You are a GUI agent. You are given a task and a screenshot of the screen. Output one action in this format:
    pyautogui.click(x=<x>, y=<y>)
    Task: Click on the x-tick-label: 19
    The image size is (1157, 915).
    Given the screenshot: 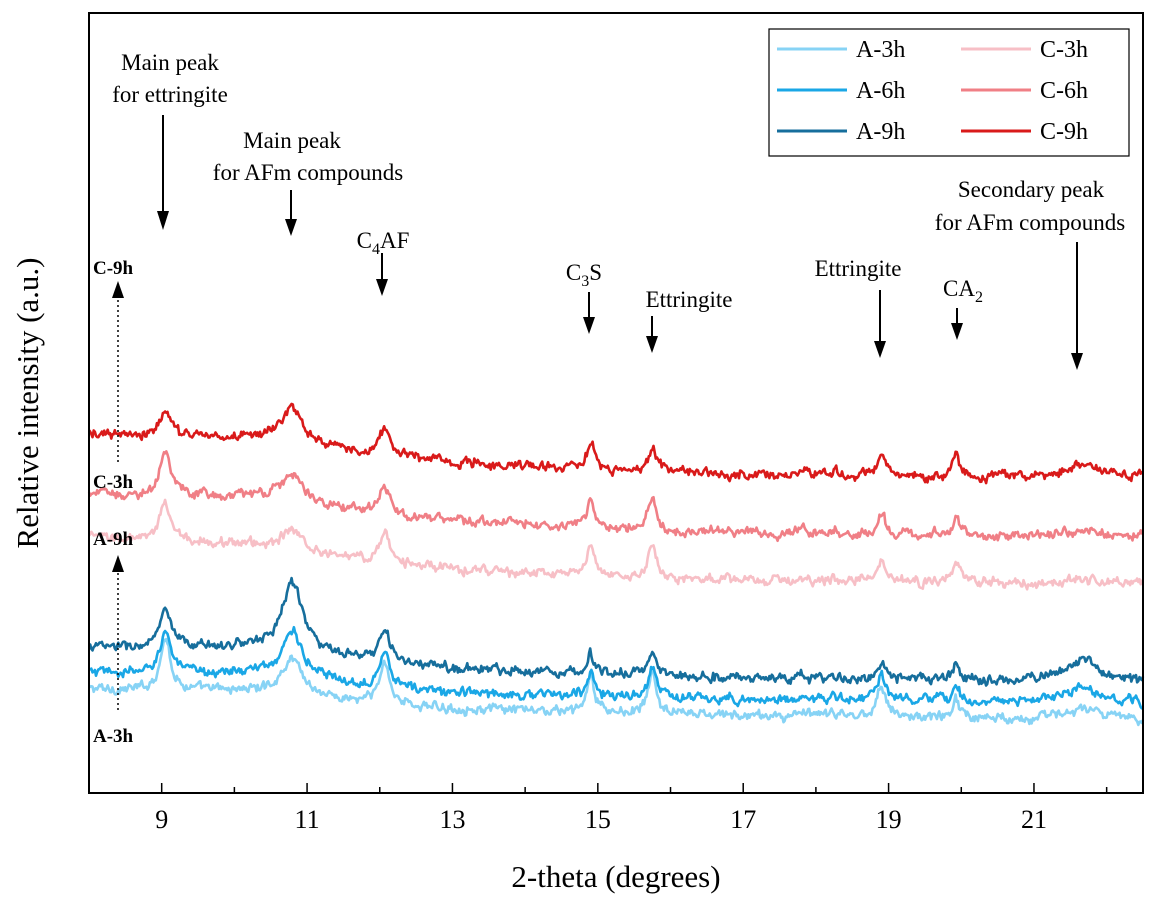 What is the action you would take?
    pyautogui.click(x=889, y=819)
    